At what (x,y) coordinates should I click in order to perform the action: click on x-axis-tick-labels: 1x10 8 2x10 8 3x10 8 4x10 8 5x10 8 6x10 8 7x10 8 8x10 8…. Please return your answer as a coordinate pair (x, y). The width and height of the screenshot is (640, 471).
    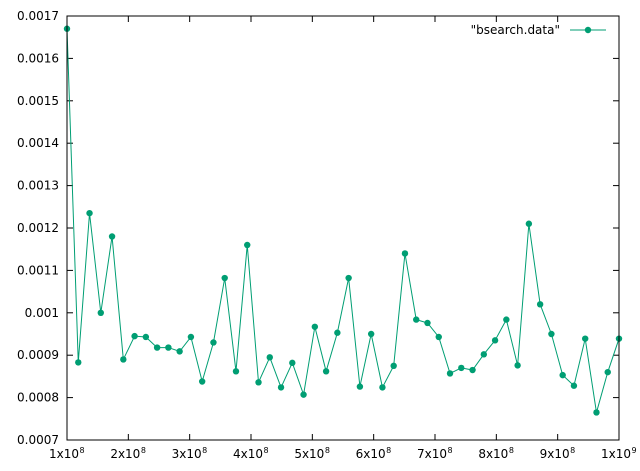
    Looking at the image, I should click on (343, 453).